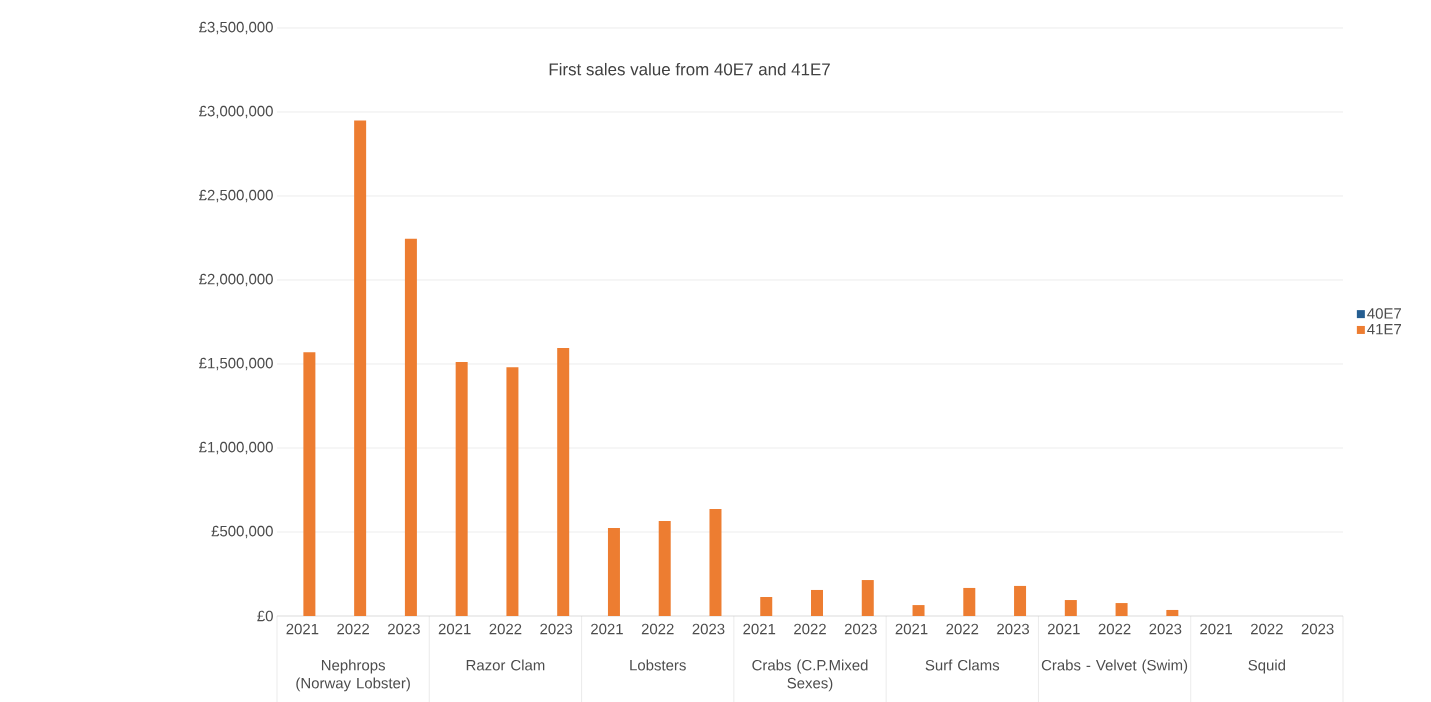 The height and width of the screenshot is (702, 1431). I want to click on text: First sales value from 40E7 and 41E7, so click(689, 69).